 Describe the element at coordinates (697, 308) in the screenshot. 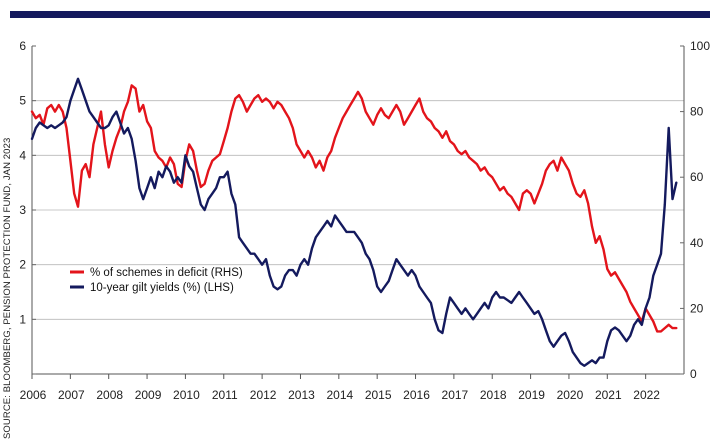

I see `right-tick-label: 20` at that location.